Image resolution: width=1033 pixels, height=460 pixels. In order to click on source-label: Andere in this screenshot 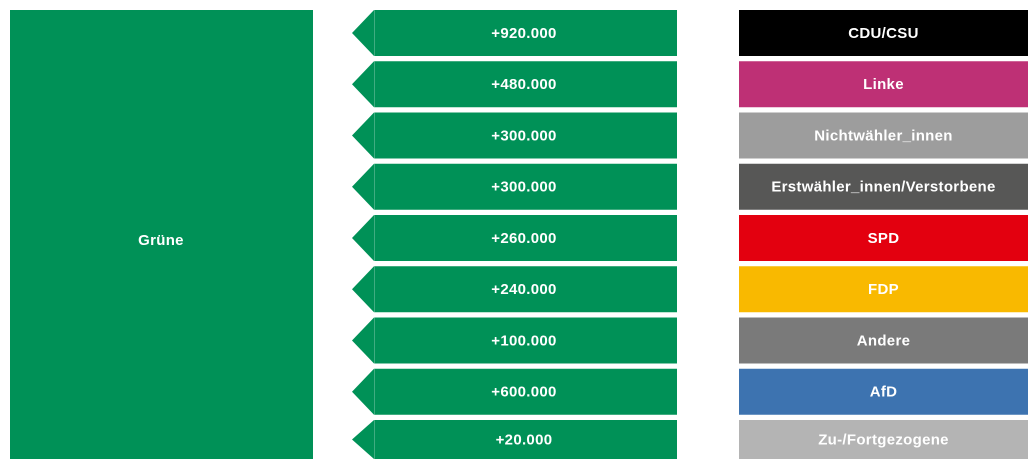, I will do `click(883, 340)`.